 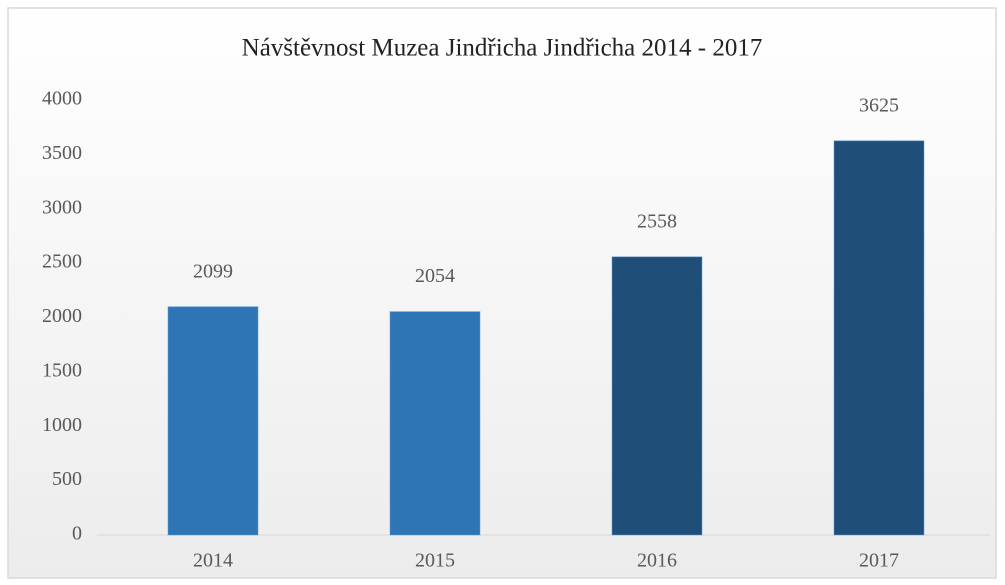 I want to click on x-tick-label: 2016, so click(x=657, y=561).